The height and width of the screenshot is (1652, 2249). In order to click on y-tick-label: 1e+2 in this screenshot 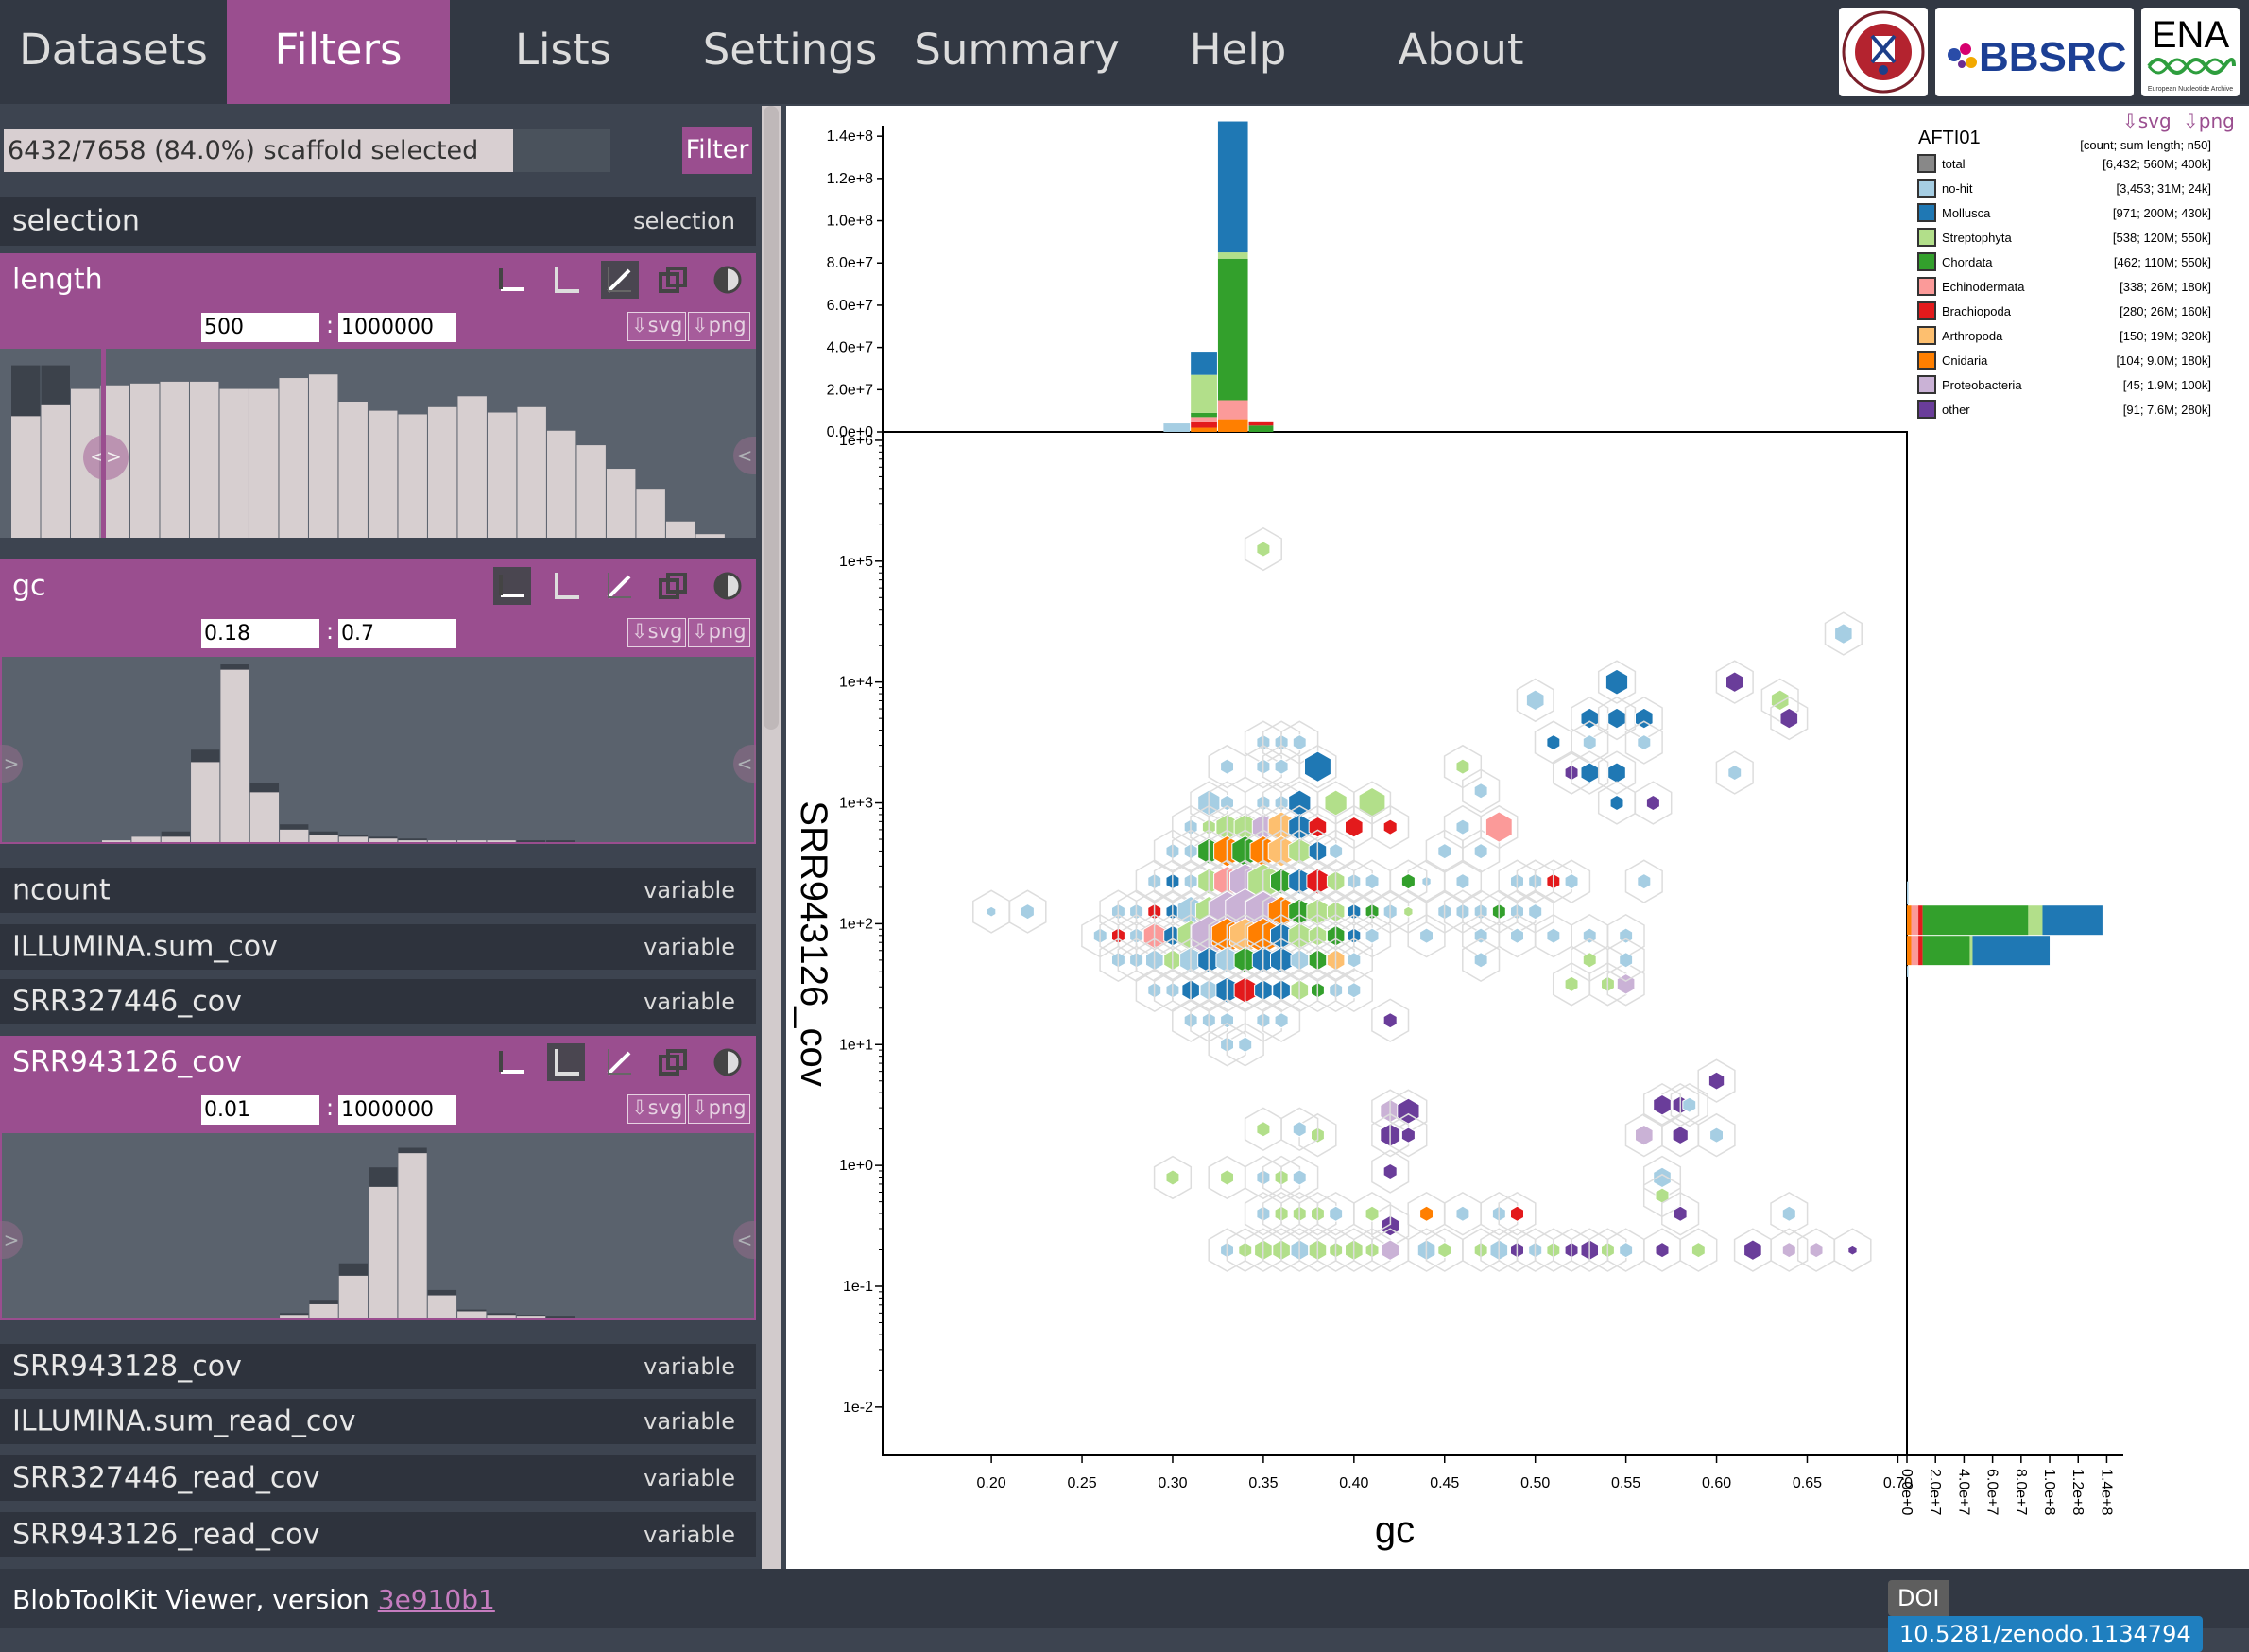, I will do `click(856, 924)`.